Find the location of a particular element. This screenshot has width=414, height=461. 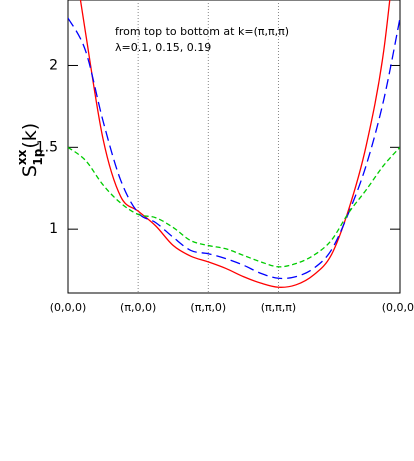

y-label-arg: (k) is located at coordinates (30, 136).